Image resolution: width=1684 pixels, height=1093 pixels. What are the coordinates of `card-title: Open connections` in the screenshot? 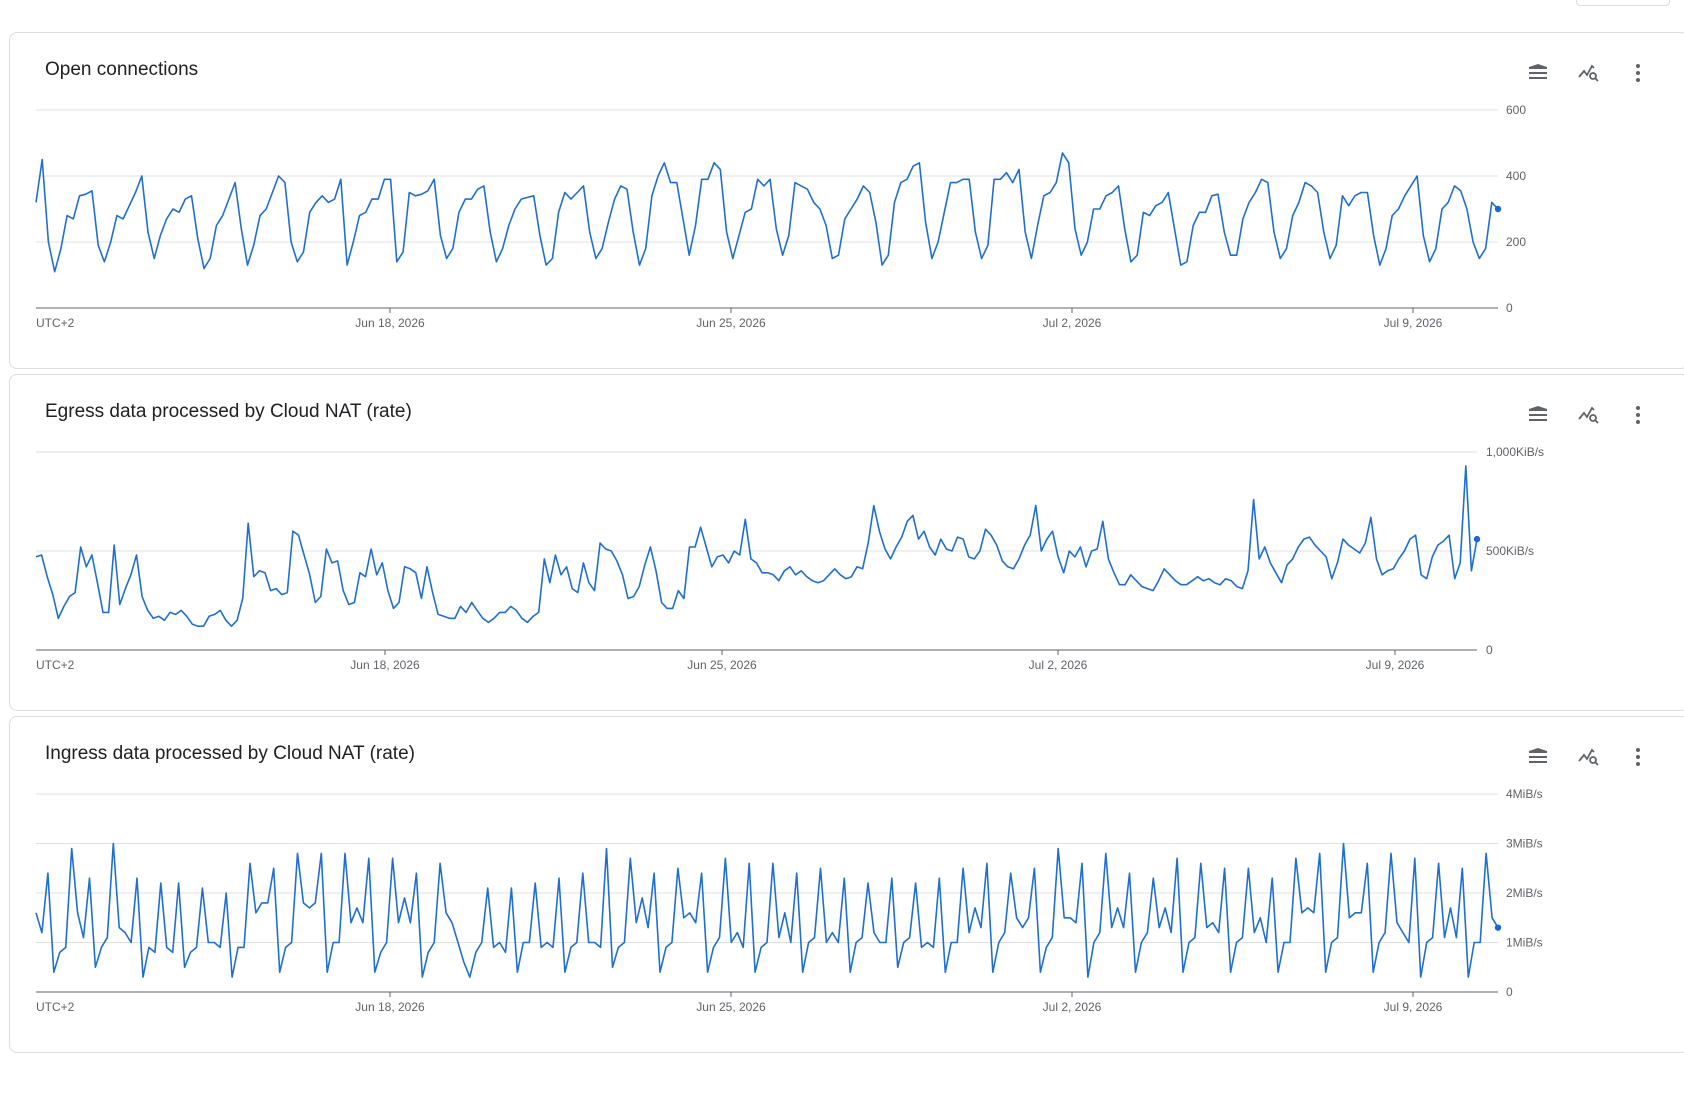 It's located at (122, 69).